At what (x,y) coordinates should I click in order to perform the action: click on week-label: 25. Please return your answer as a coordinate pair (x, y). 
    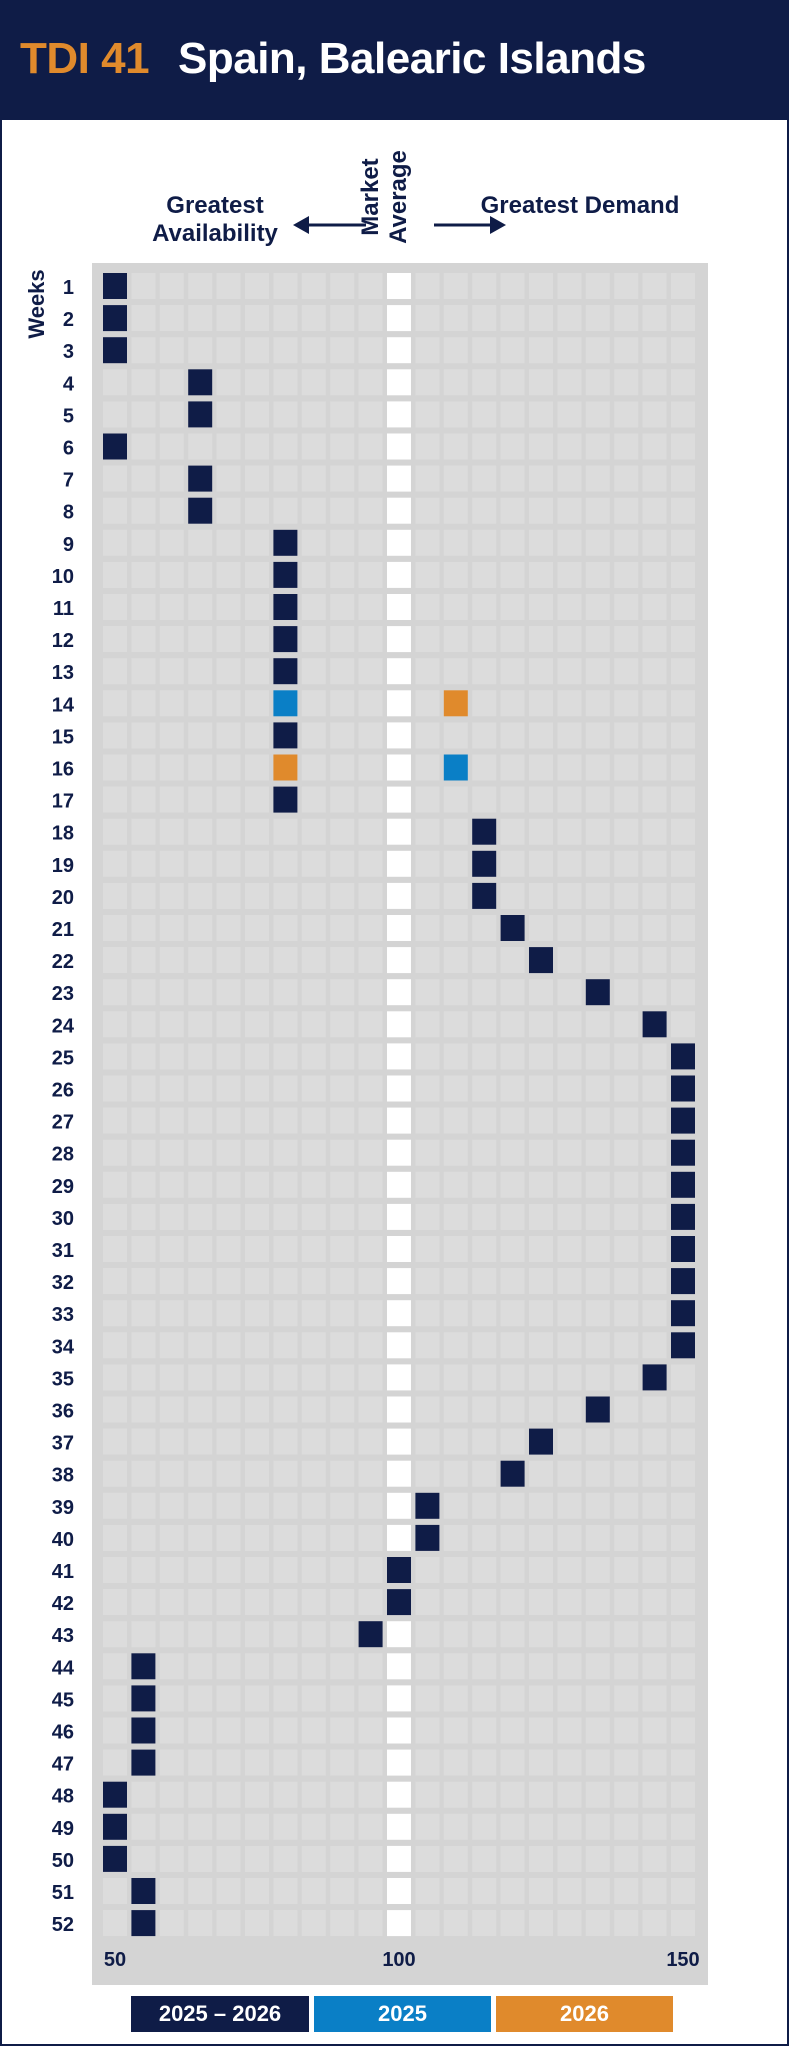
    Looking at the image, I should click on (63, 1058).